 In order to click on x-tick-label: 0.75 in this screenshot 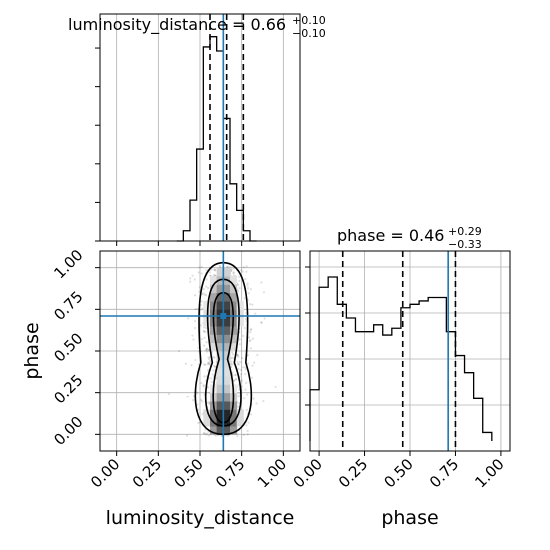, I will do `click(230, 473)`.